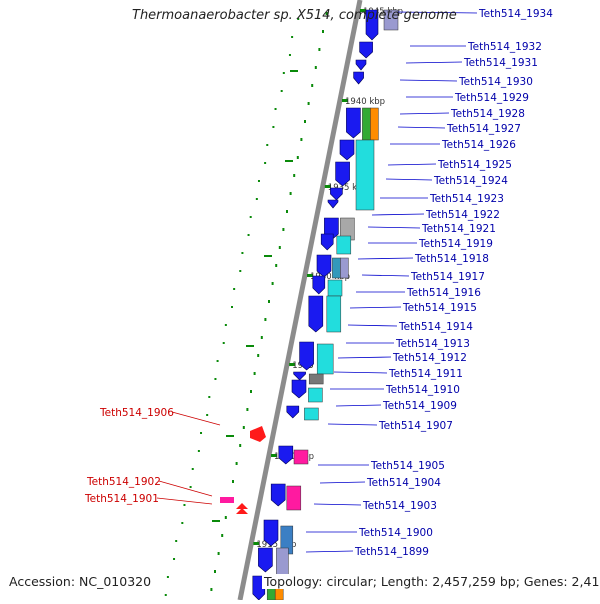 The image size is (600, 604). What do you see at coordinates (403, 483) in the screenshot?
I see `gene-label: Teth514_1904` at bounding box center [403, 483].